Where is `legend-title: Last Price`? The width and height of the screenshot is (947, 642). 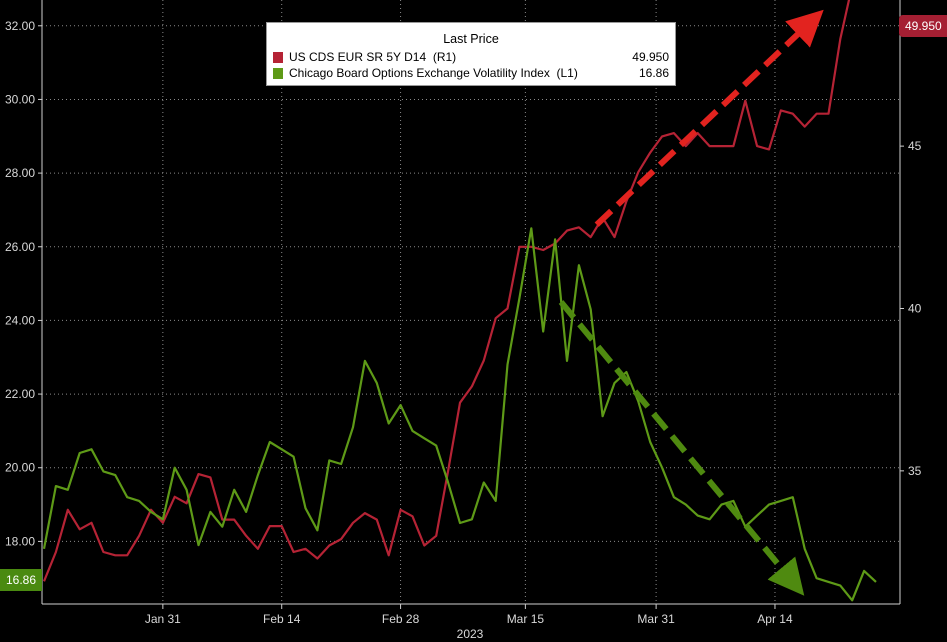 legend-title: Last Price is located at coordinates (471, 39).